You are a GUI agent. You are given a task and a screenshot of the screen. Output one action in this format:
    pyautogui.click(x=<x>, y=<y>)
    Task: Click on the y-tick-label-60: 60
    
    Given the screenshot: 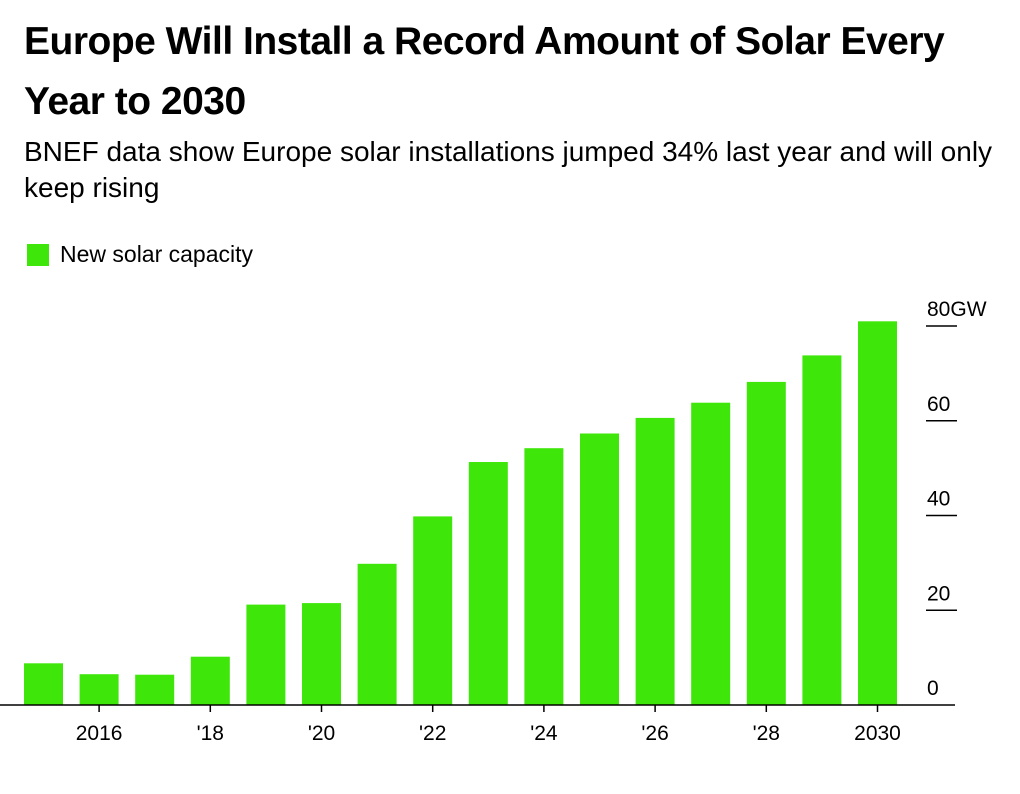 What is the action you would take?
    pyautogui.click(x=938, y=404)
    